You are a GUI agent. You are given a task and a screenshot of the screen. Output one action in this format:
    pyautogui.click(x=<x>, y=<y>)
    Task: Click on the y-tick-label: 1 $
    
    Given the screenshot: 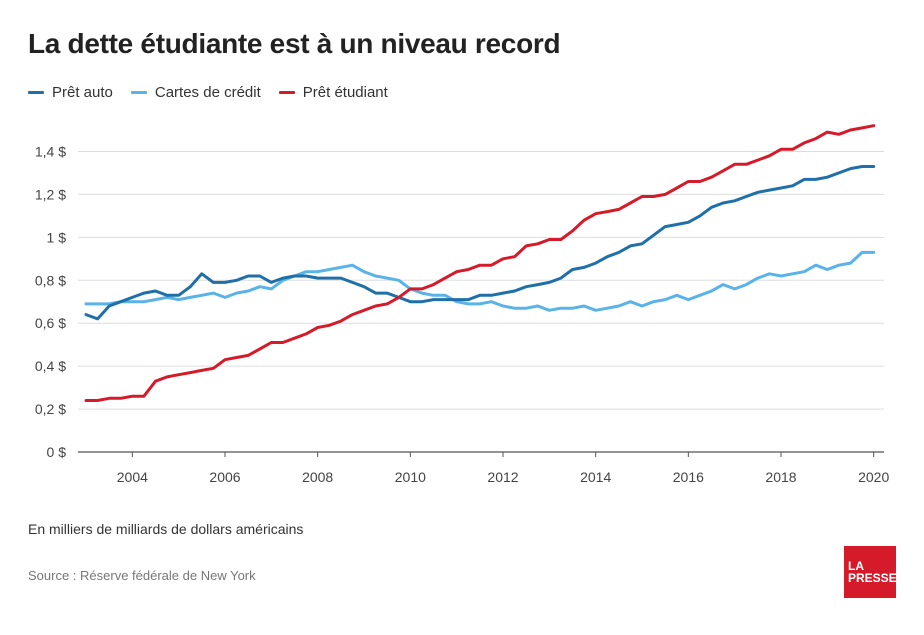 What is the action you would take?
    pyautogui.click(x=57, y=237)
    